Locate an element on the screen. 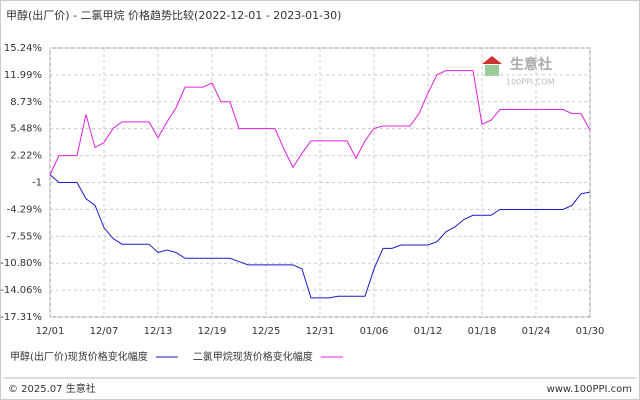 Image resolution: width=640 pixels, height=400 pixels. y-tick-label: -7.55% is located at coordinates (24, 236).